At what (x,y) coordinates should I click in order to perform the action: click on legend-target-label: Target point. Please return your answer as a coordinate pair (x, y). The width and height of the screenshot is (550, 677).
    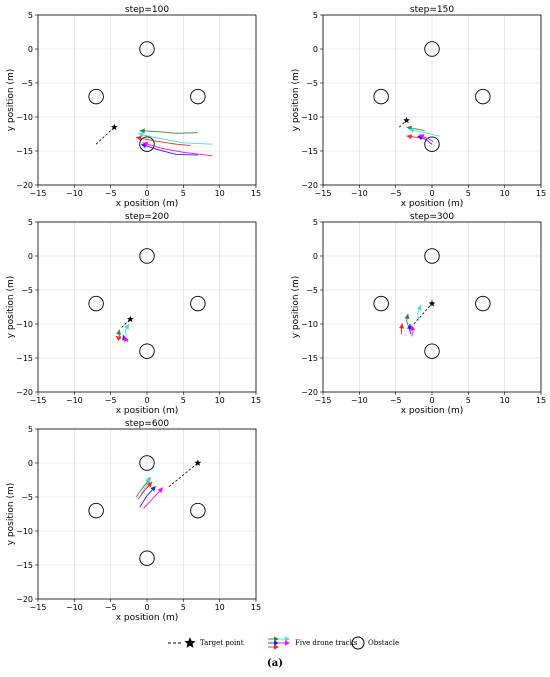
    Looking at the image, I should click on (222, 643).